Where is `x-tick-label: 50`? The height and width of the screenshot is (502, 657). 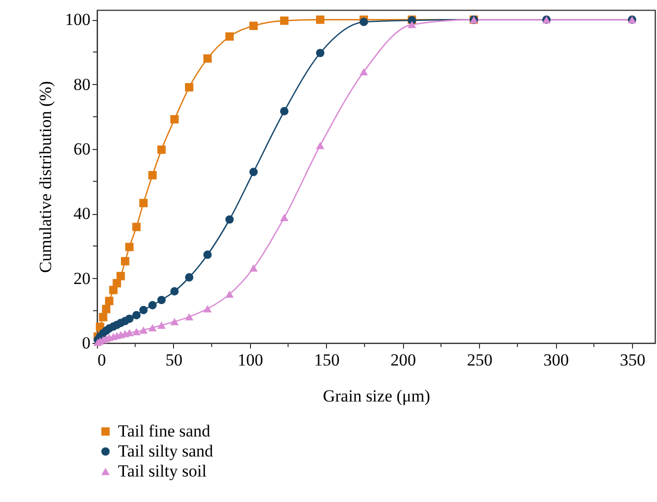 x-tick-label: 50 is located at coordinates (173, 360).